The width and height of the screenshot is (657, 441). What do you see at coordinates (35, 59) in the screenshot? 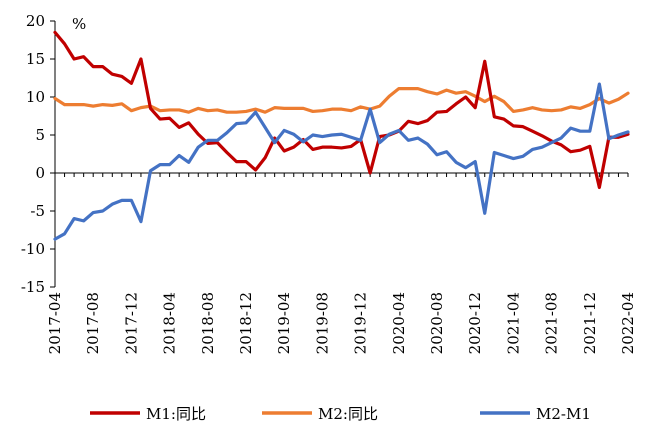
I see `y-tick-label: 15` at bounding box center [35, 59].